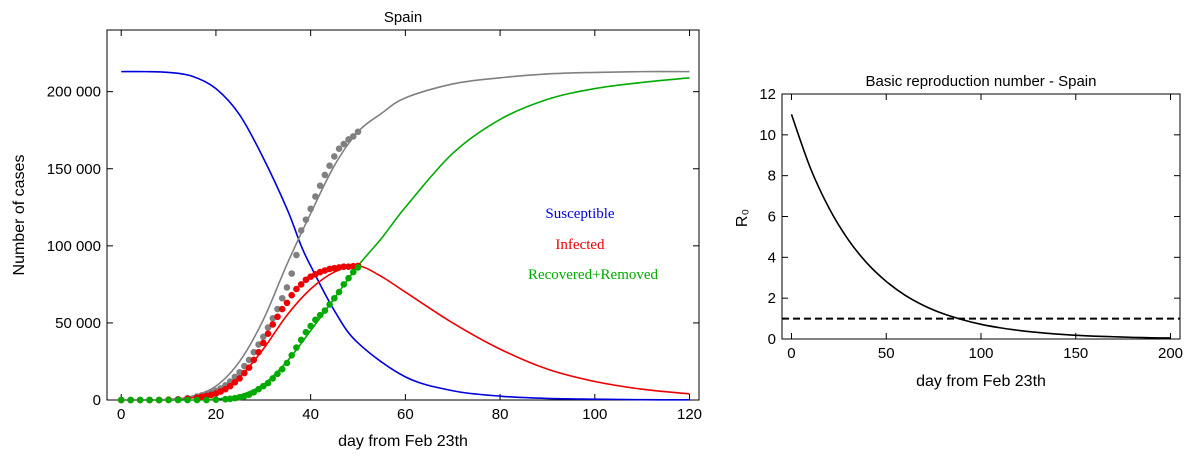 This screenshot has height=461, width=1192. Describe the element at coordinates (97, 400) in the screenshot. I see `y-tick-label: 0` at that location.